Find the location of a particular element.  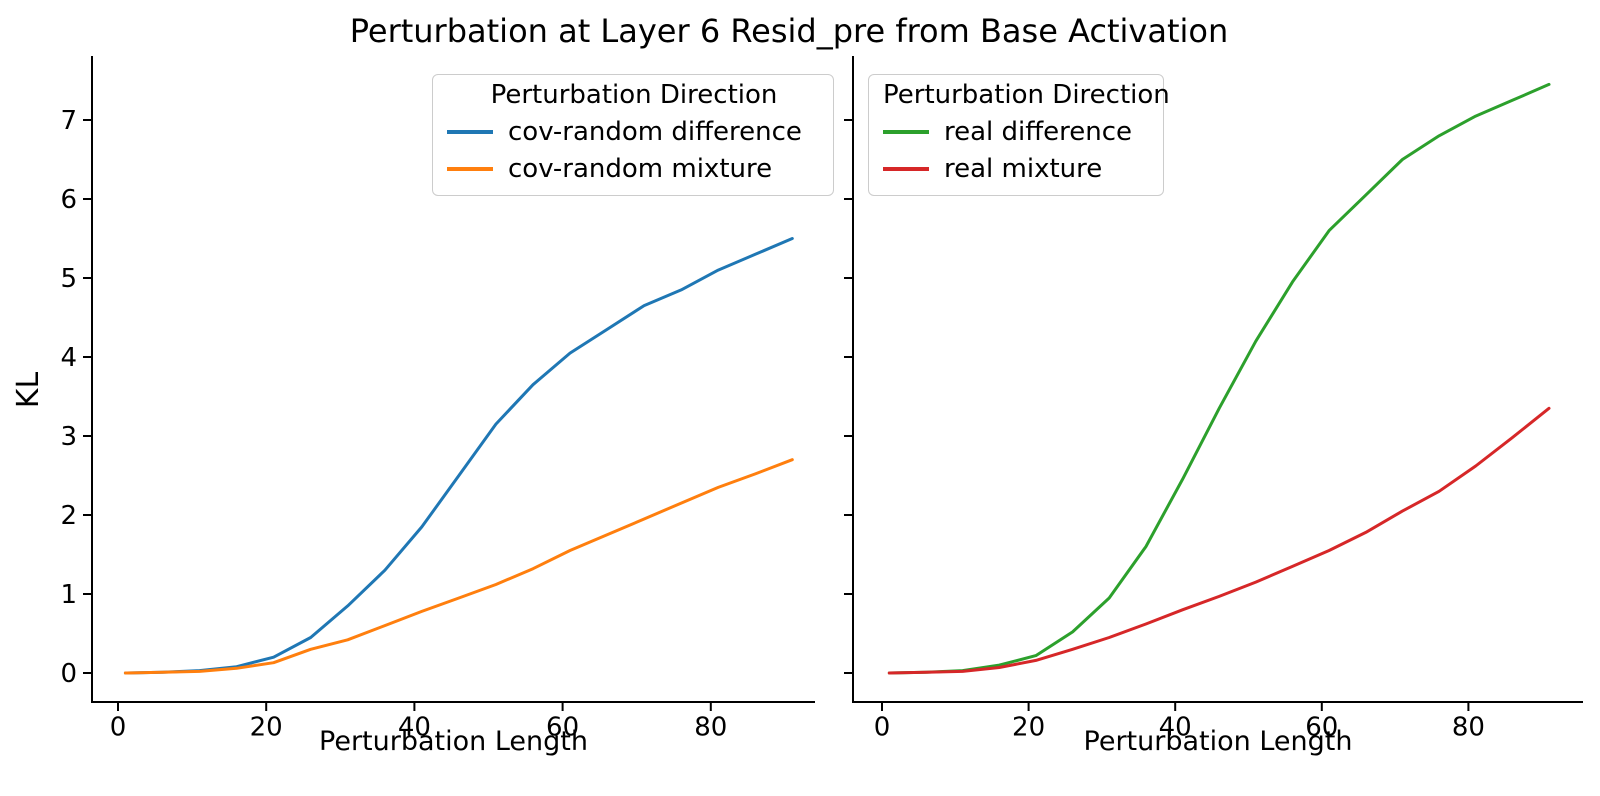

legend-item: real mixture is located at coordinates (1017, 168).